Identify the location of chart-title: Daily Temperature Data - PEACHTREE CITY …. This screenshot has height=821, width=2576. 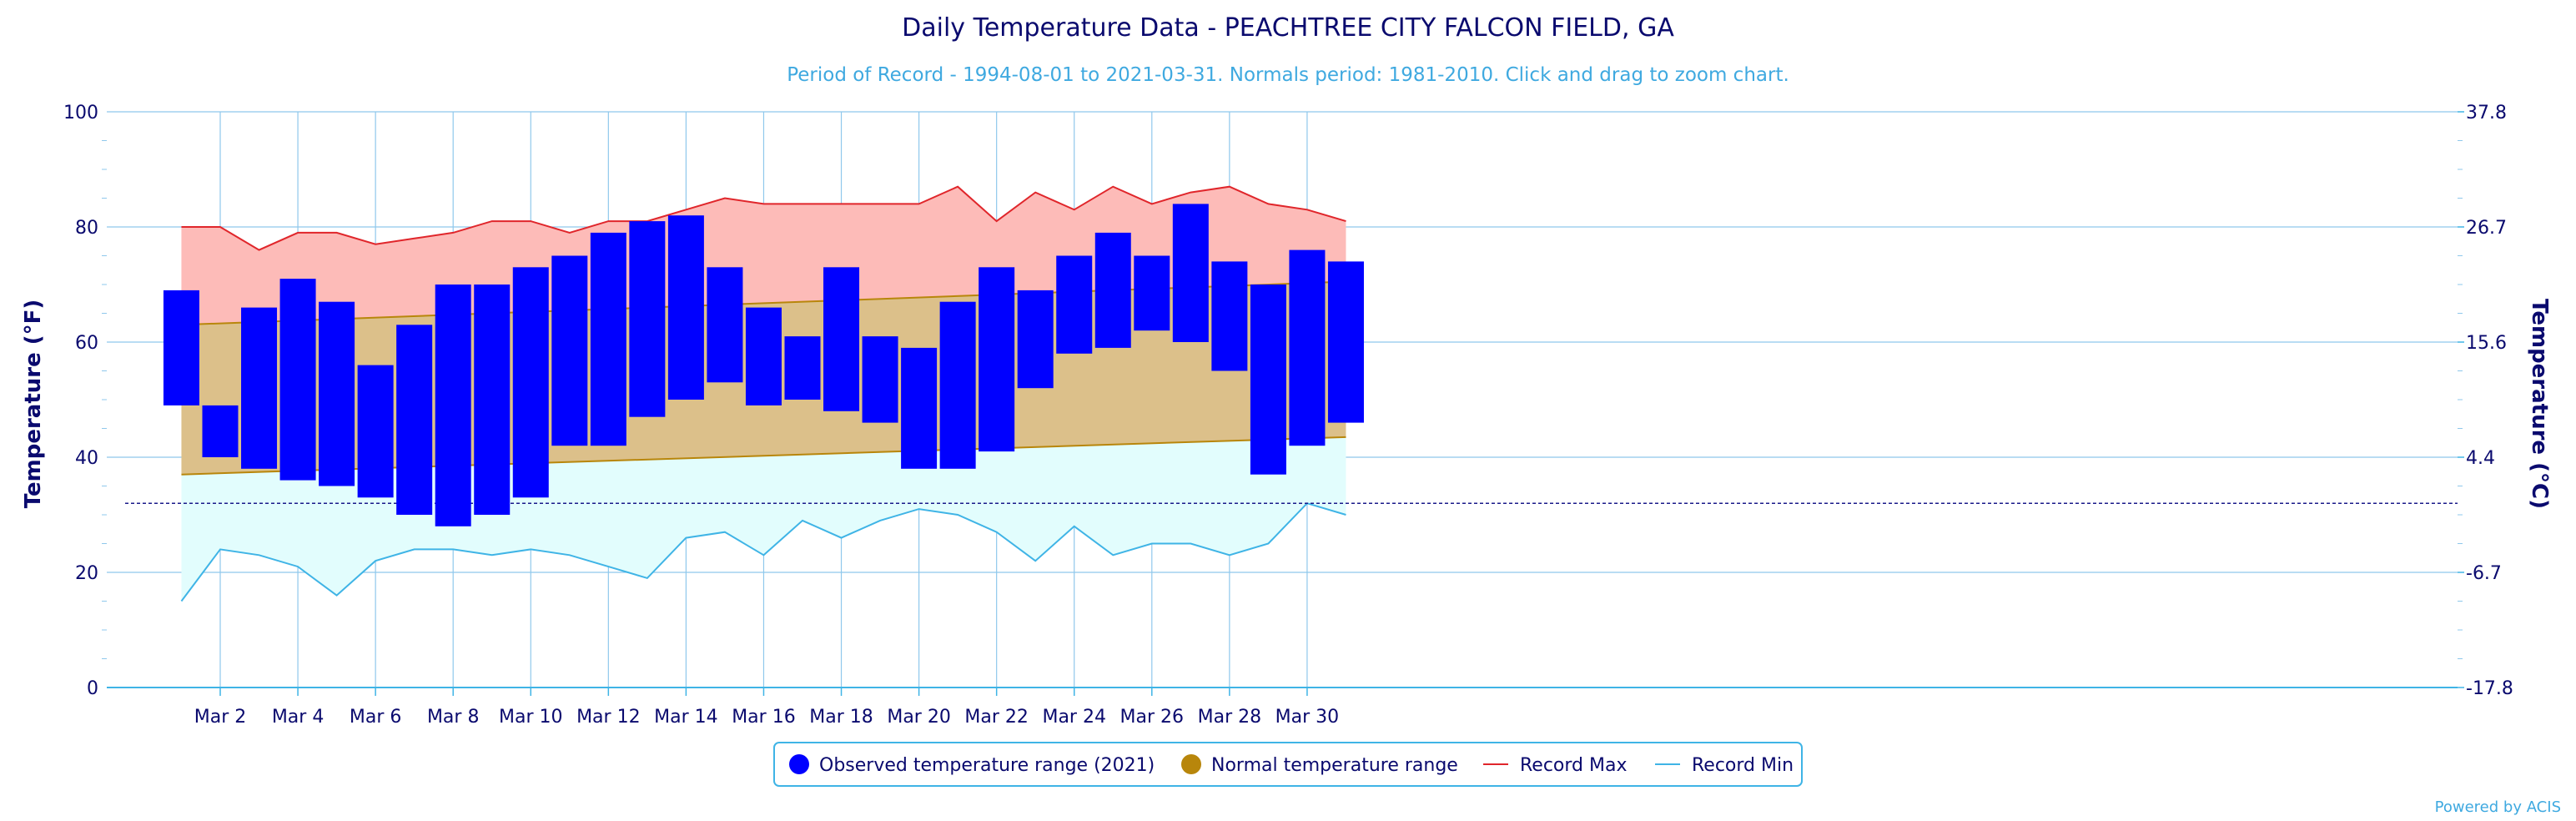
(1288, 28).